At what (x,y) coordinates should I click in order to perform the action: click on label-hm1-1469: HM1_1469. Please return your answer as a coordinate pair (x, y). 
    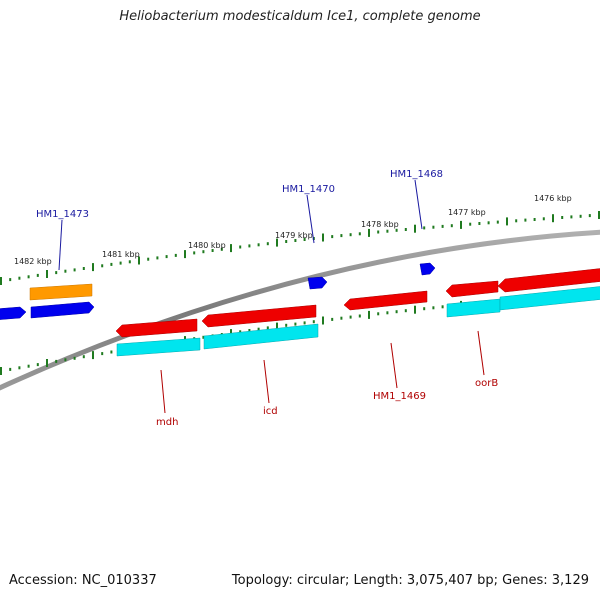
    Looking at the image, I should click on (399, 396).